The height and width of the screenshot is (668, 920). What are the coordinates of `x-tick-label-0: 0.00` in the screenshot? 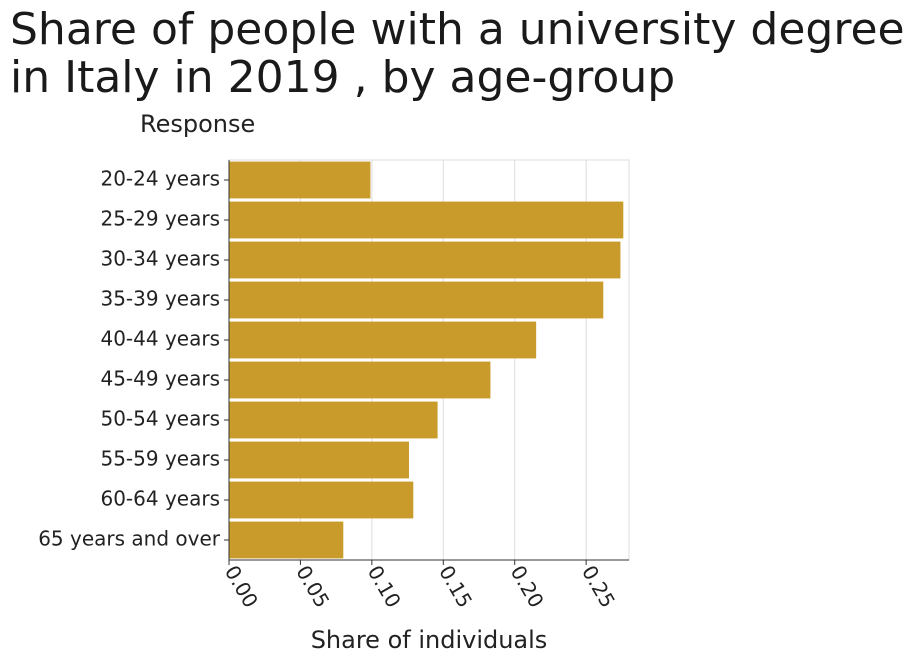 It's located at (241, 586).